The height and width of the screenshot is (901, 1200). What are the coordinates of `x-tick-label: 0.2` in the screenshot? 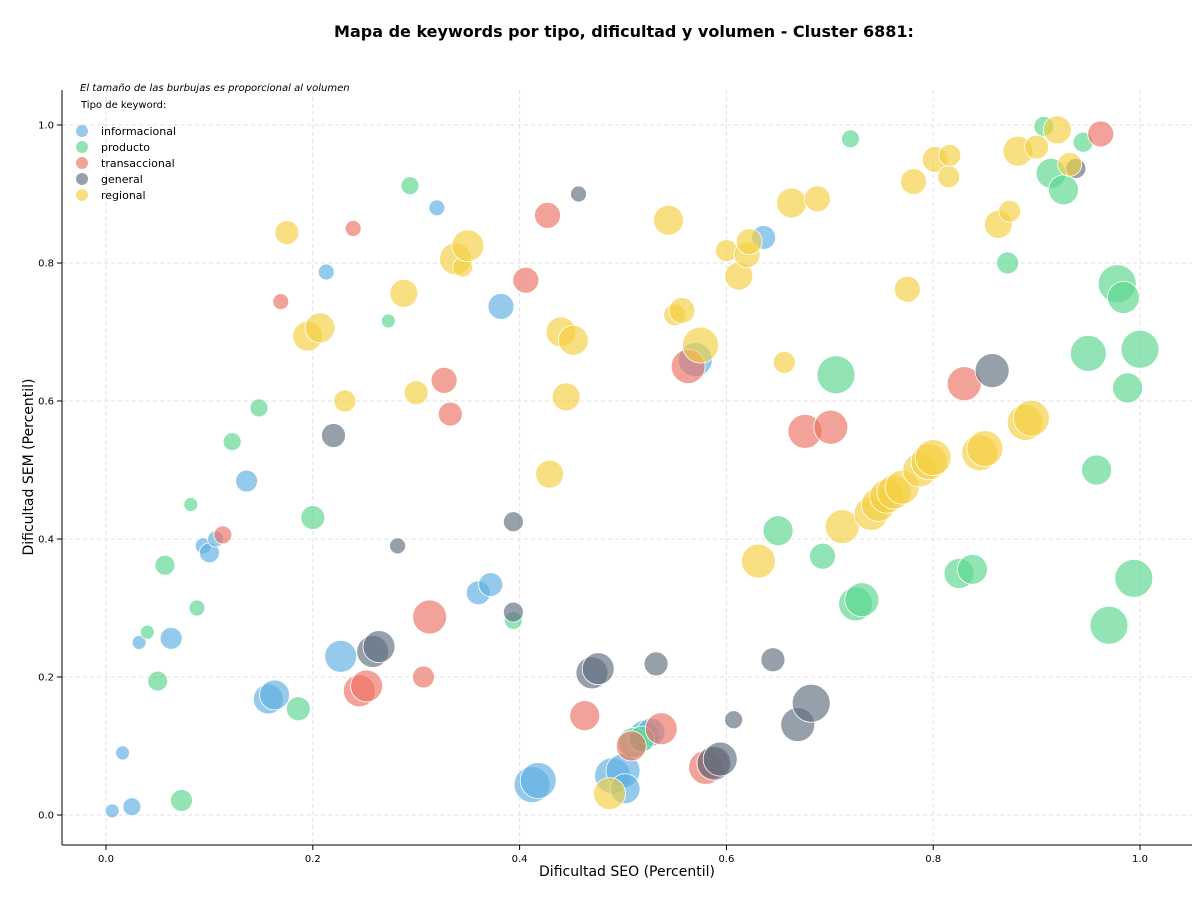 It's located at (313, 859).